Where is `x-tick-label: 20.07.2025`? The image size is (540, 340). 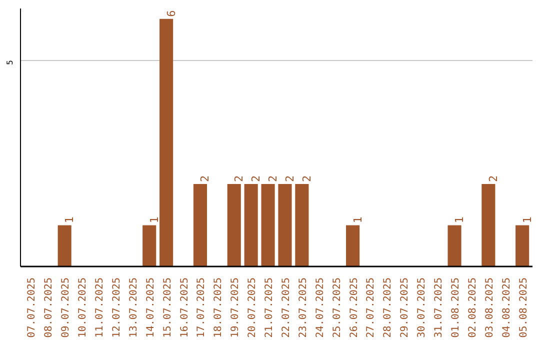 x-tick-label: 20.07.2025 is located at coordinates (252, 307).